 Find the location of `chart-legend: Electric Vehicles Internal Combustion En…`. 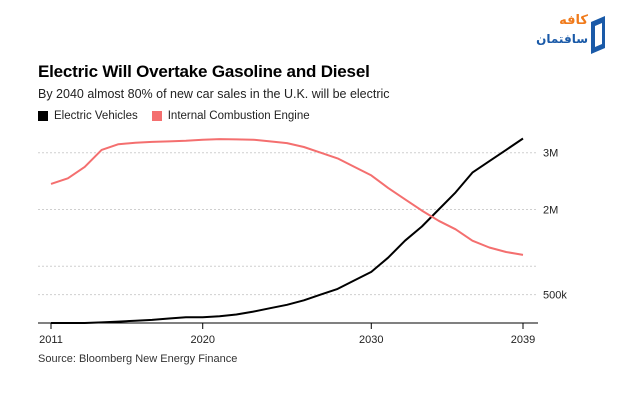

chart-legend: Electric Vehicles Internal Combustion En… is located at coordinates (181, 116).